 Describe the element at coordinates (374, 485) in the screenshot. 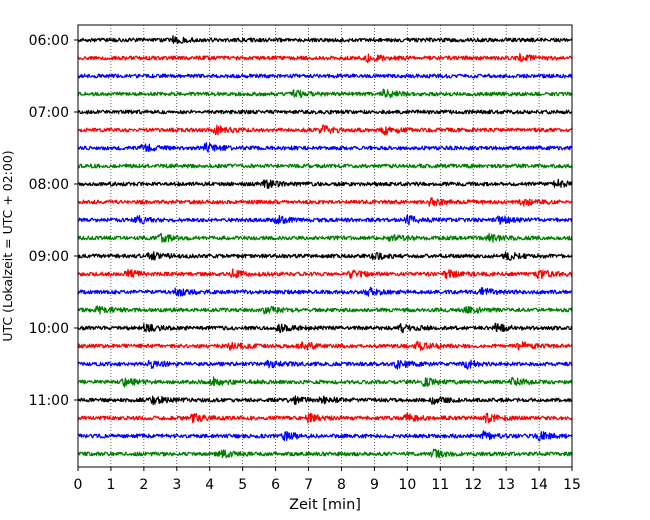

I see `x-tick-label: 9` at that location.